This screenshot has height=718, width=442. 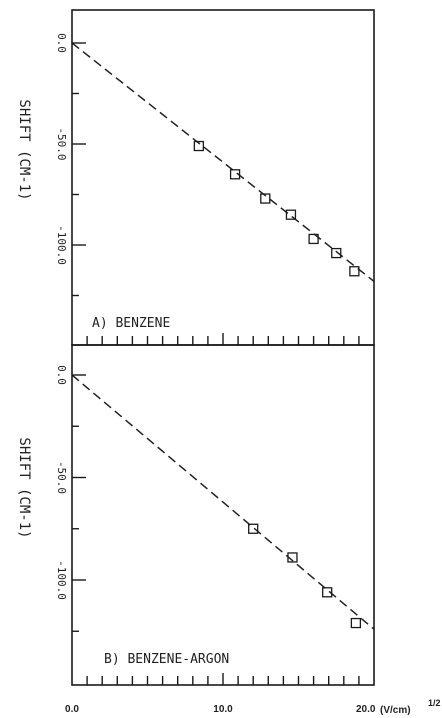 I want to click on panel-b-y-tick-label: -100.0, so click(x=61, y=580).